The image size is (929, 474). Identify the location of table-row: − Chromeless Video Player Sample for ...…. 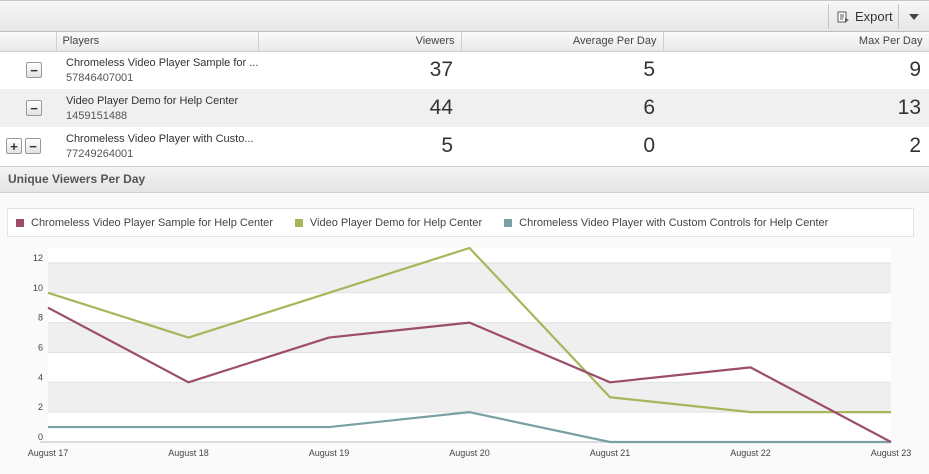
(464, 70).